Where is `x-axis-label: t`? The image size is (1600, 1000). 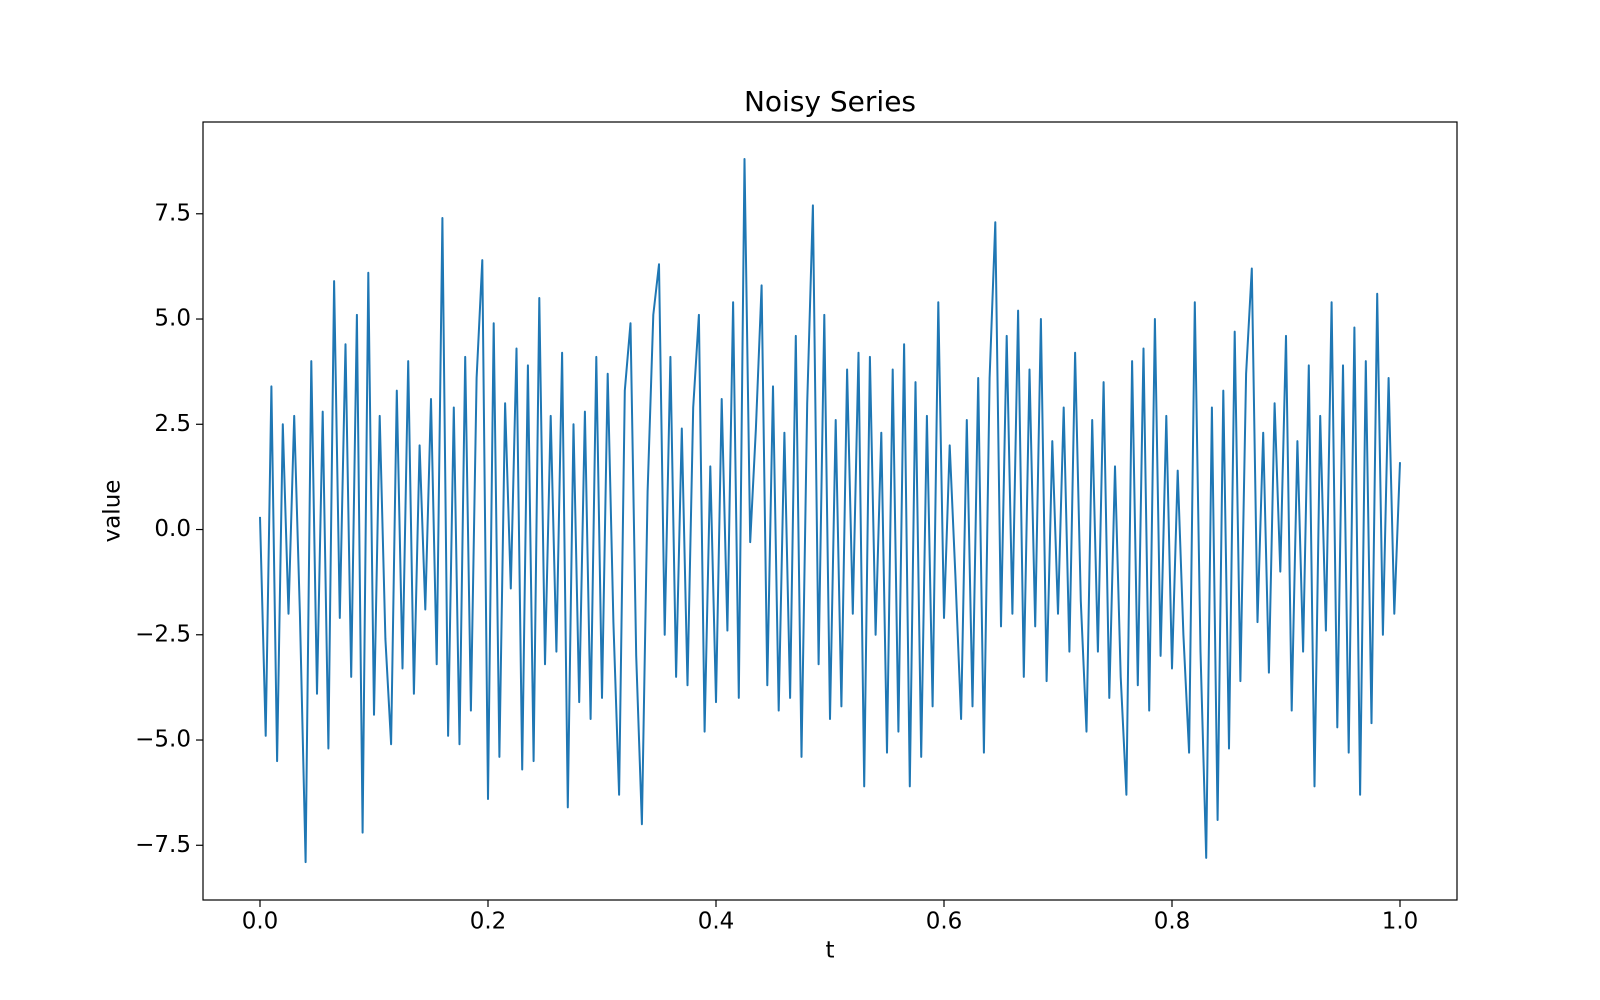
x-axis-label: t is located at coordinates (829, 951).